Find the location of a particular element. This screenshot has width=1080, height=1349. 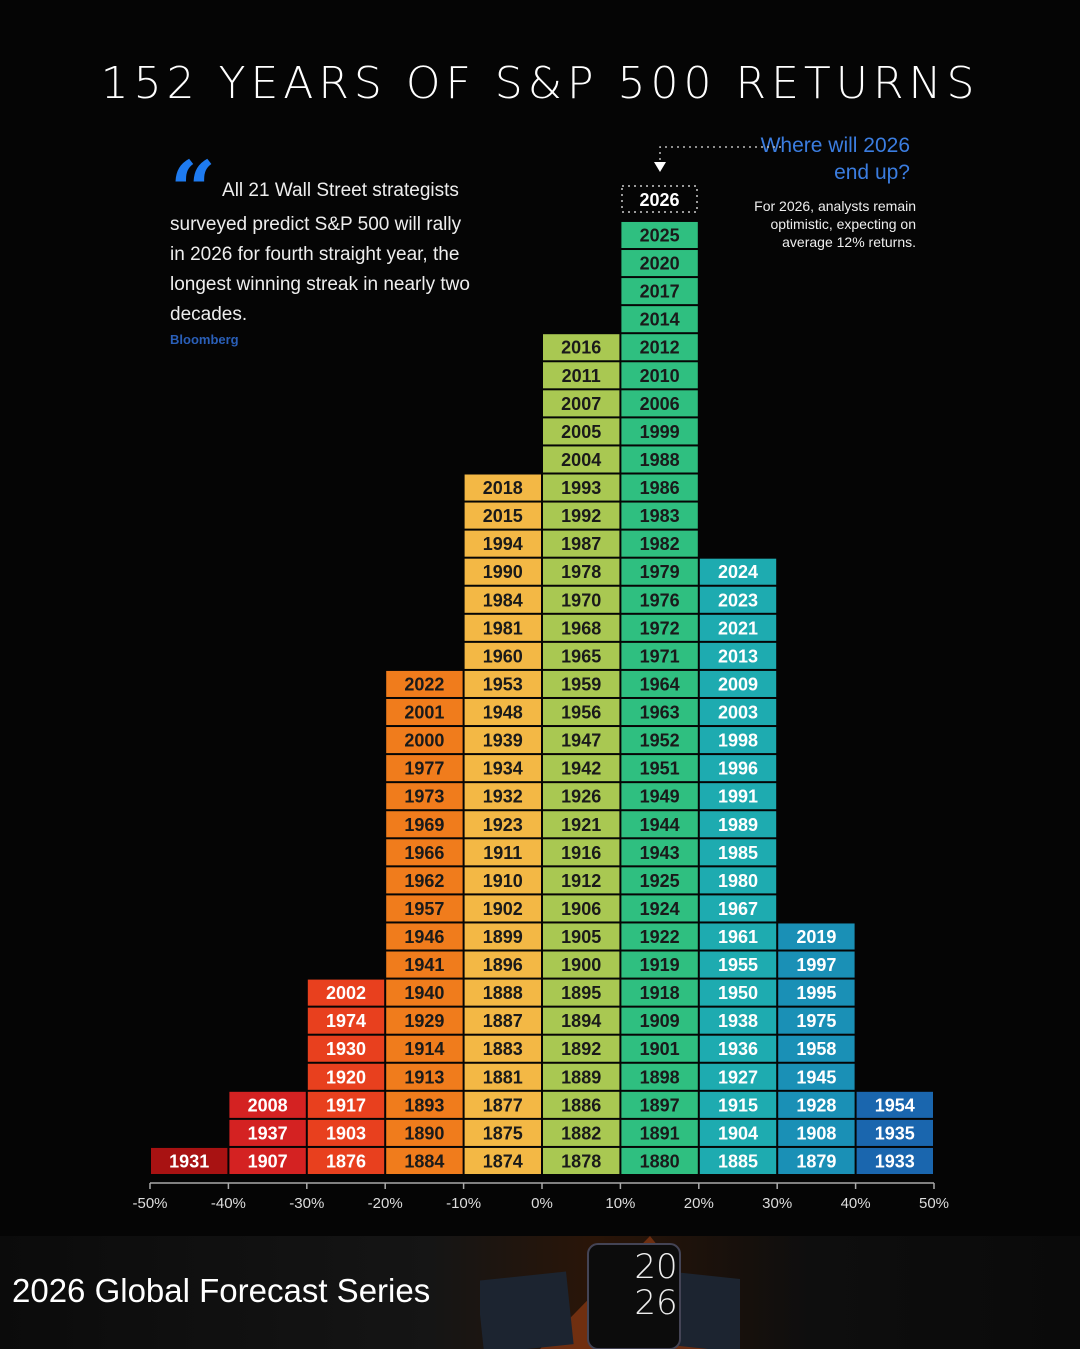

year-label: 1906 is located at coordinates (581, 909).